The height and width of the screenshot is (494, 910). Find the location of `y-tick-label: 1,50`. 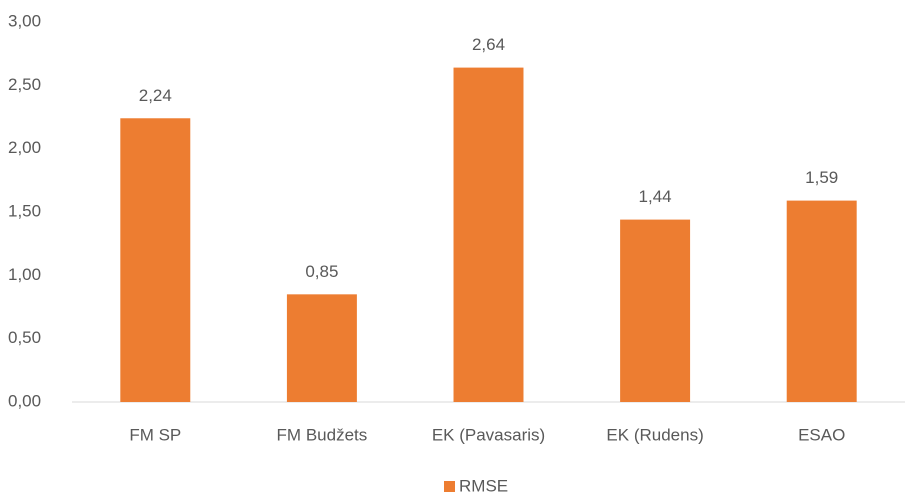

y-tick-label: 1,50 is located at coordinates (24, 210).